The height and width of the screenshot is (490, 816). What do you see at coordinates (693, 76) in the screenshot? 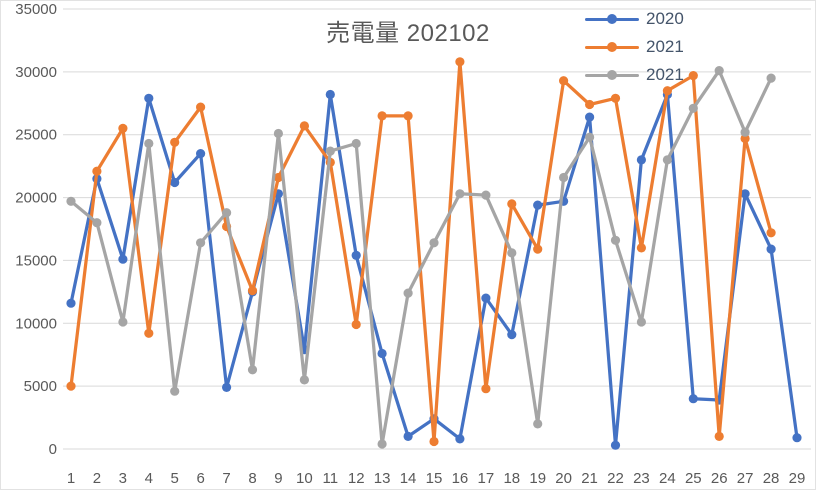
I see `series-marker-2021-1-day25` at bounding box center [693, 76].